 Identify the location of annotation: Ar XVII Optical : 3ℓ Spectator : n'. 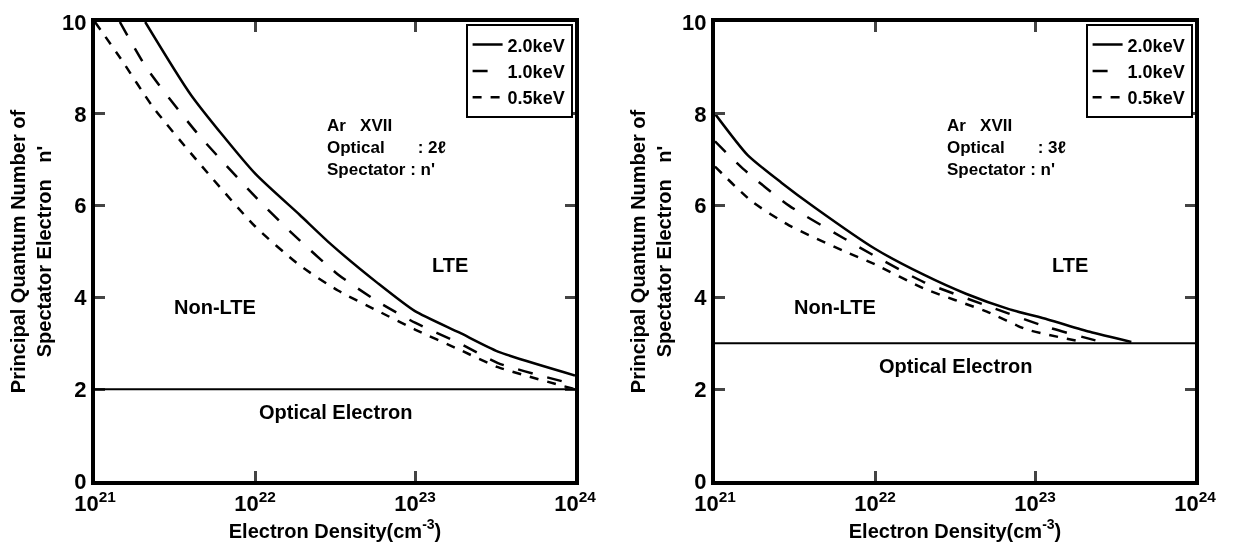
(1006, 148).